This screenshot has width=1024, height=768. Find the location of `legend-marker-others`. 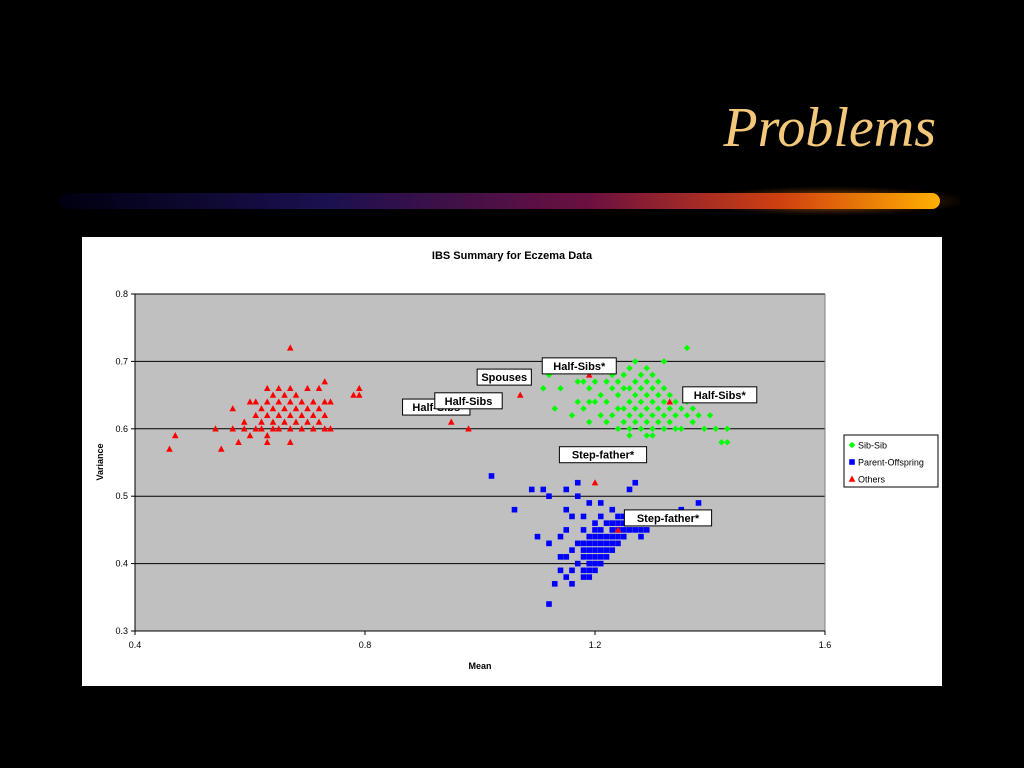

legend-marker-others is located at coordinates (852, 478).